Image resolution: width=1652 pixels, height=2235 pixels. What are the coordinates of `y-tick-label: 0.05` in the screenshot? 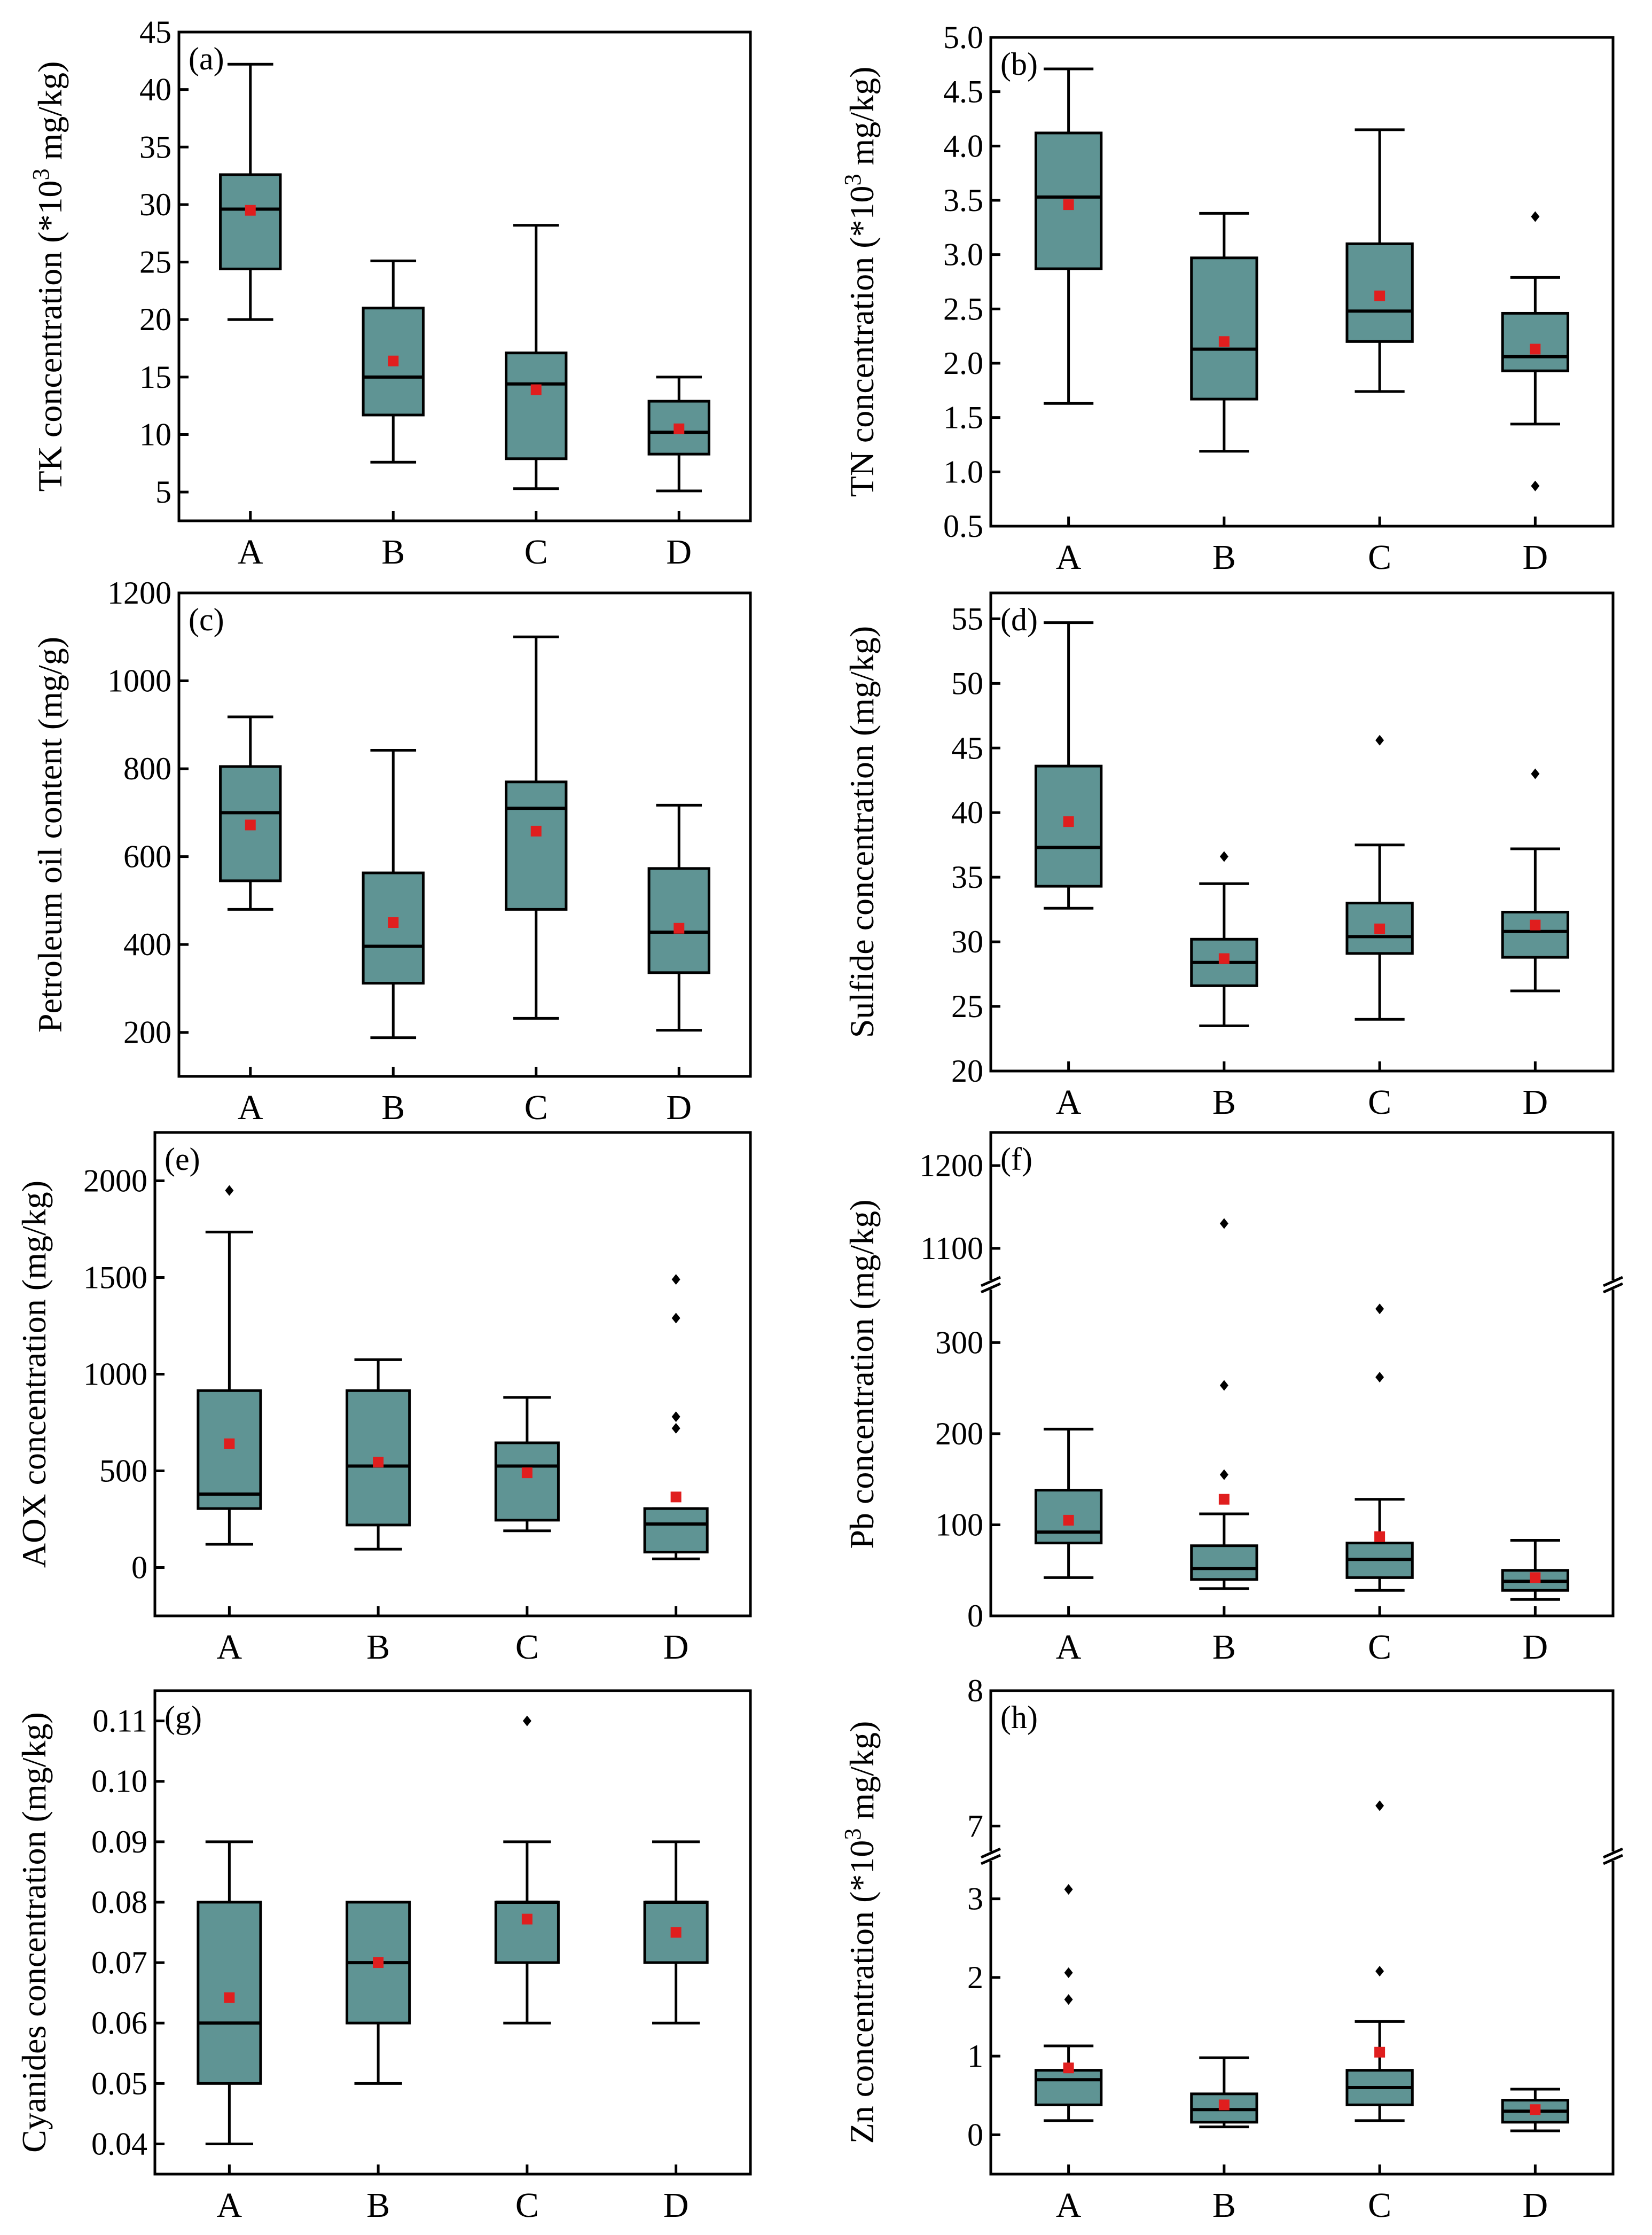 It's located at (119, 2083).